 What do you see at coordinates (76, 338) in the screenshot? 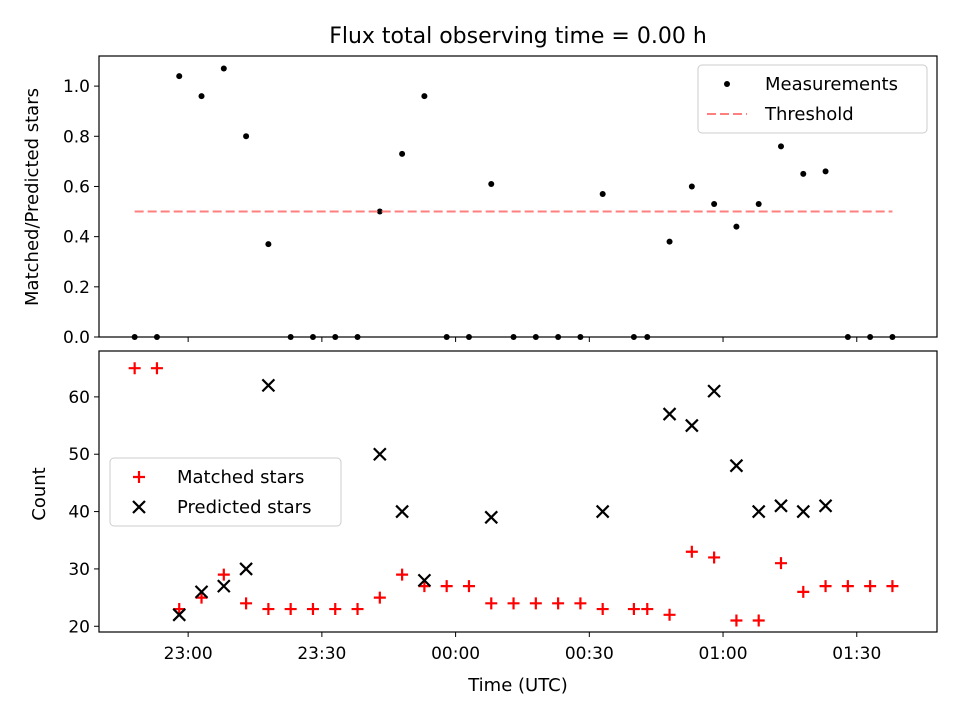
I see `top-y-tick-label: 0.0` at bounding box center [76, 338].